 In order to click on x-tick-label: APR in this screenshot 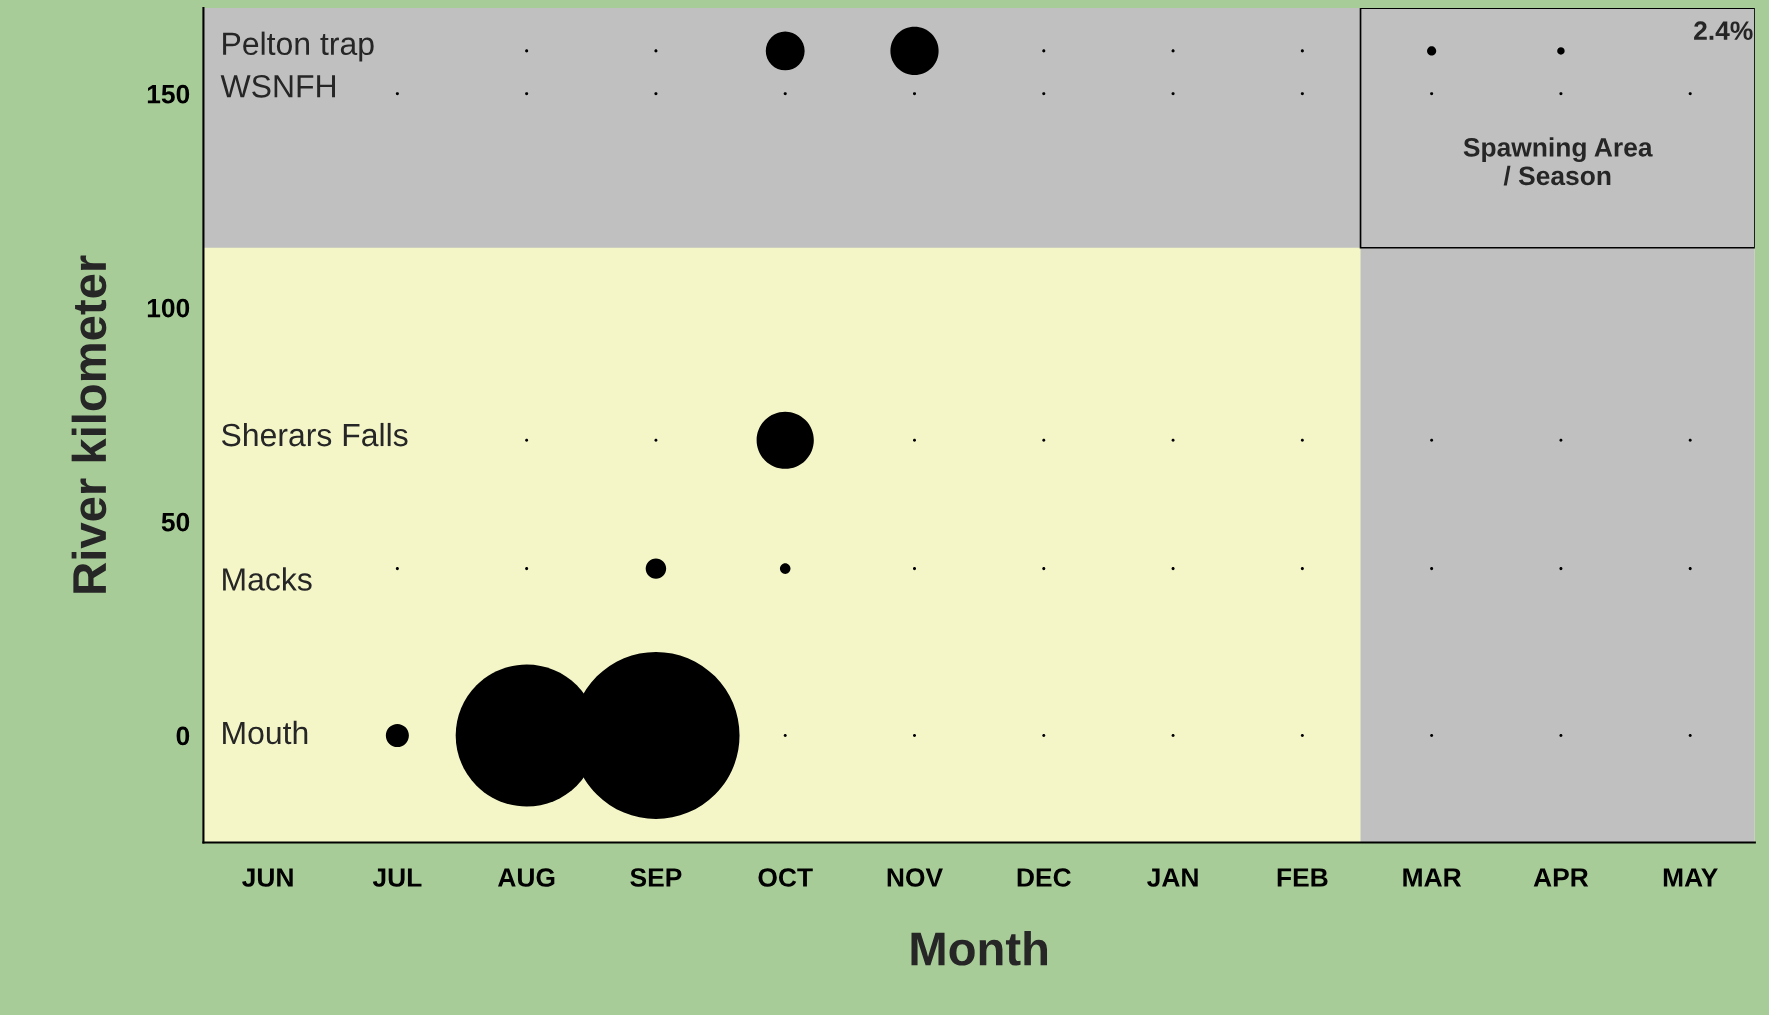, I will do `click(1561, 877)`.